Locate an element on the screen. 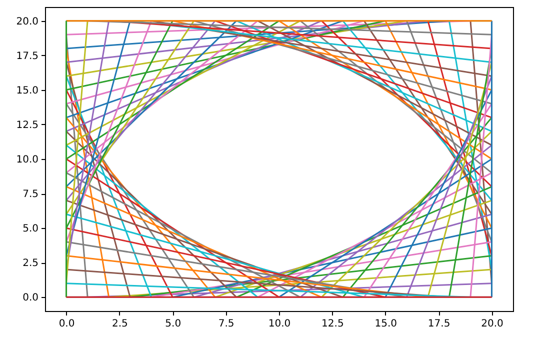  y-tick-label: 20.0 is located at coordinates (27, 22).